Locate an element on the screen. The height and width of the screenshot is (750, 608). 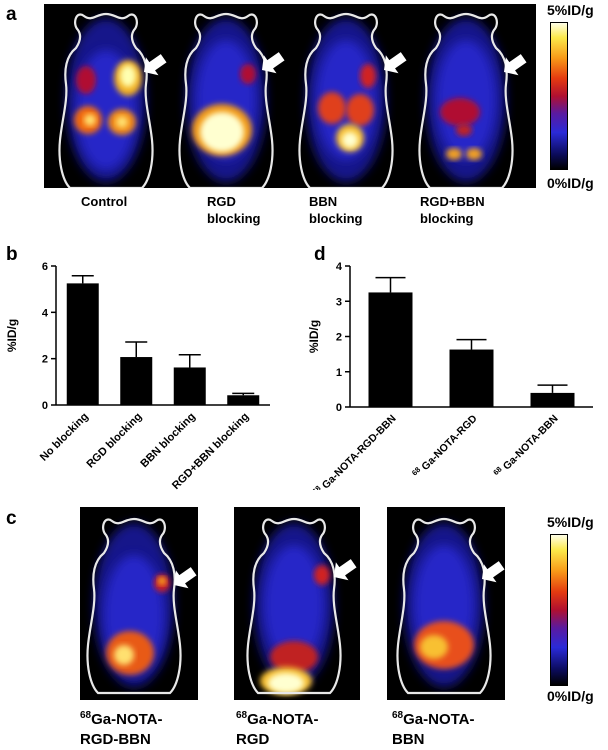
caption-nota-bbn: 68Ga-NOTA- BBN is located at coordinates (433, 728).